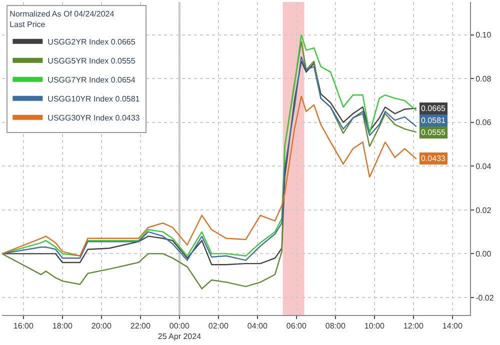 The width and height of the screenshot is (500, 345). Describe the element at coordinates (23, 326) in the screenshot. I see `x-tick-label: 16:00` at that location.